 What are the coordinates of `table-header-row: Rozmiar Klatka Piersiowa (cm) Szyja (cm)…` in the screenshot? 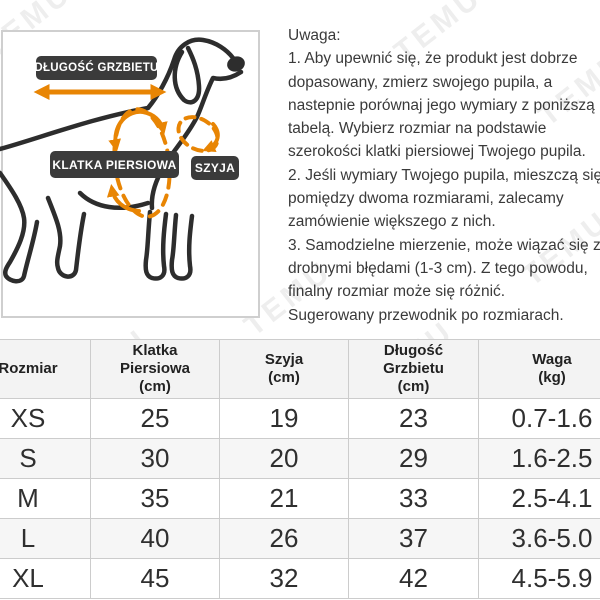 It's located at (300, 369).